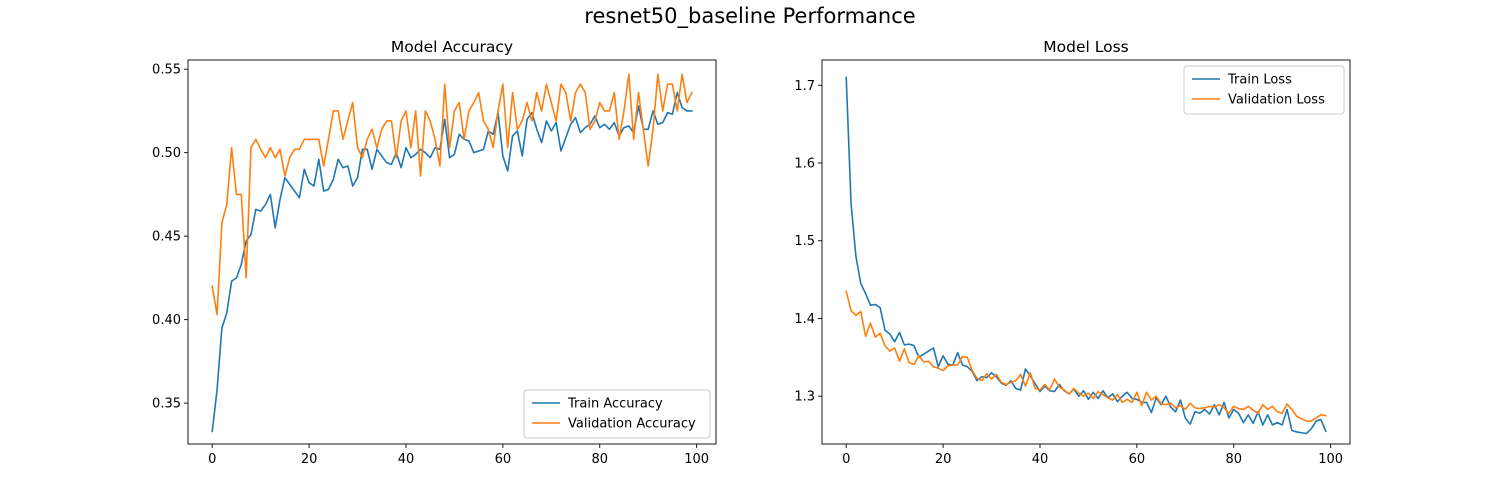  What do you see at coordinates (452, 47) in the screenshot?
I see `chart-title: Model Accuracy` at bounding box center [452, 47].